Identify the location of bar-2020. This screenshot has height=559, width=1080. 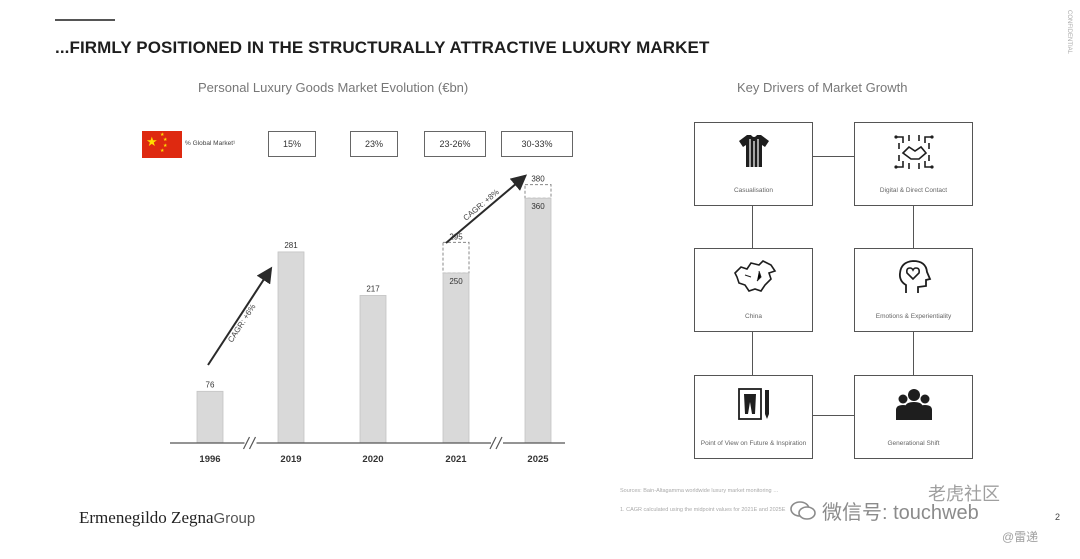
(373, 369).